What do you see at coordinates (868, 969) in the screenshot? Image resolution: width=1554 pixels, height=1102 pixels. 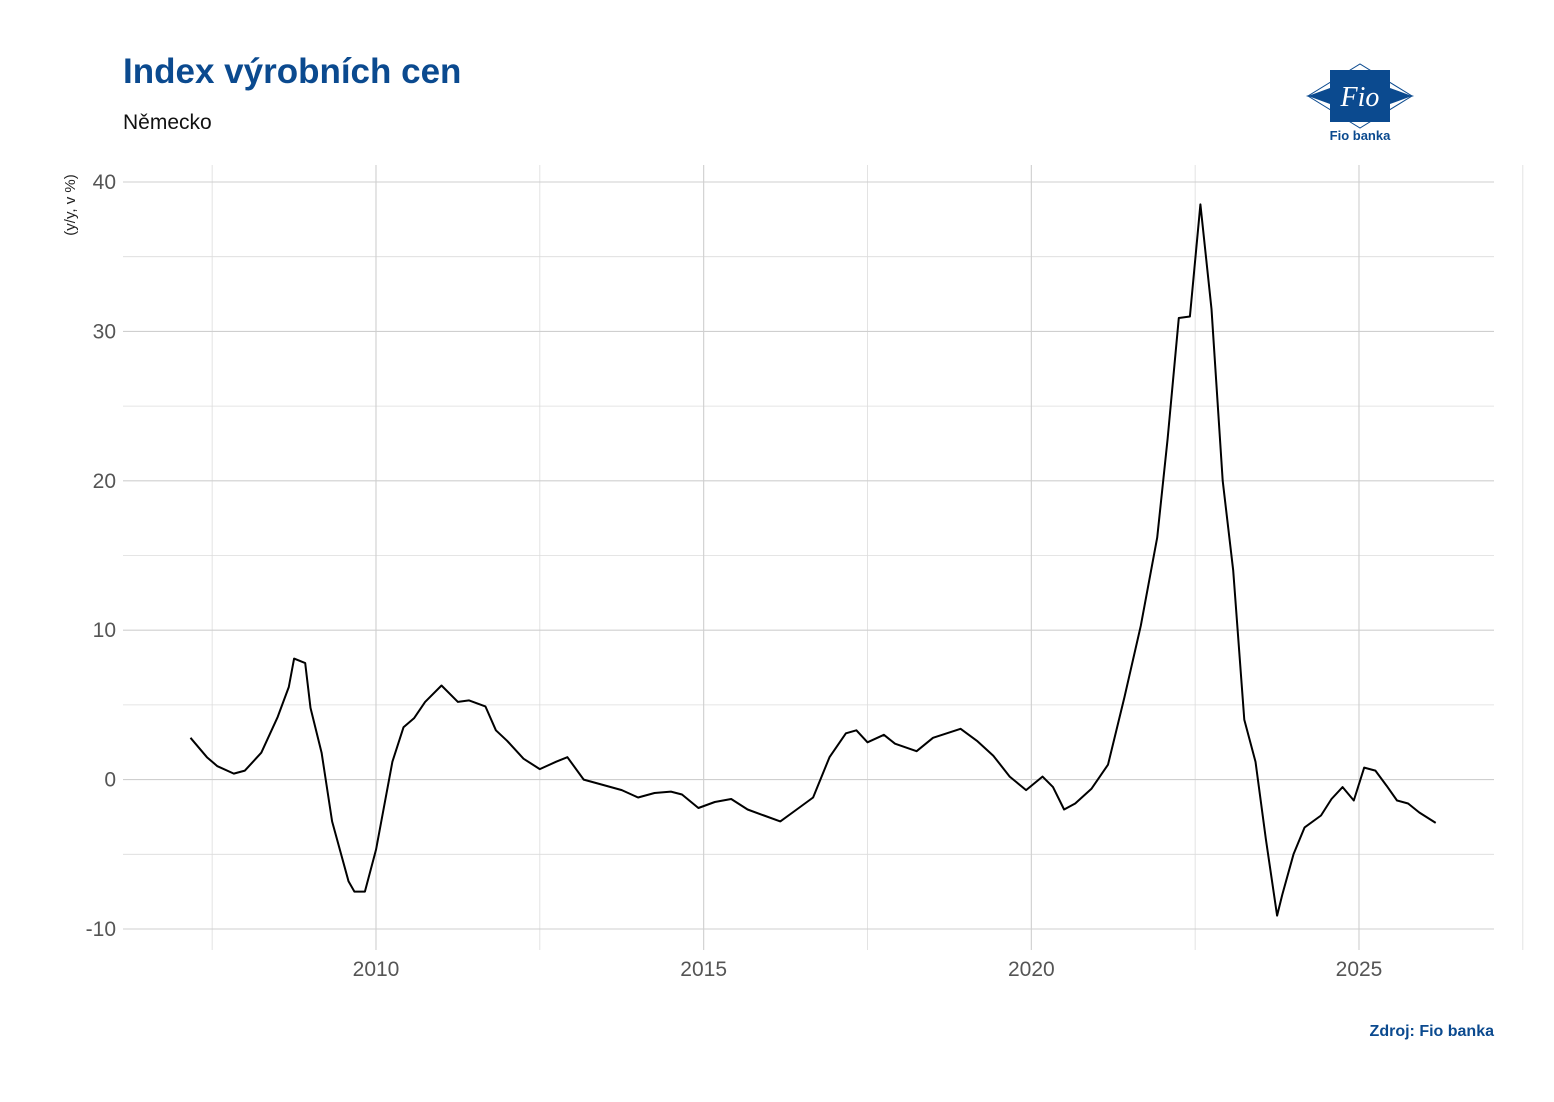 I see `x-axis-ticks: 2010 2015 2020 2025` at bounding box center [868, 969].